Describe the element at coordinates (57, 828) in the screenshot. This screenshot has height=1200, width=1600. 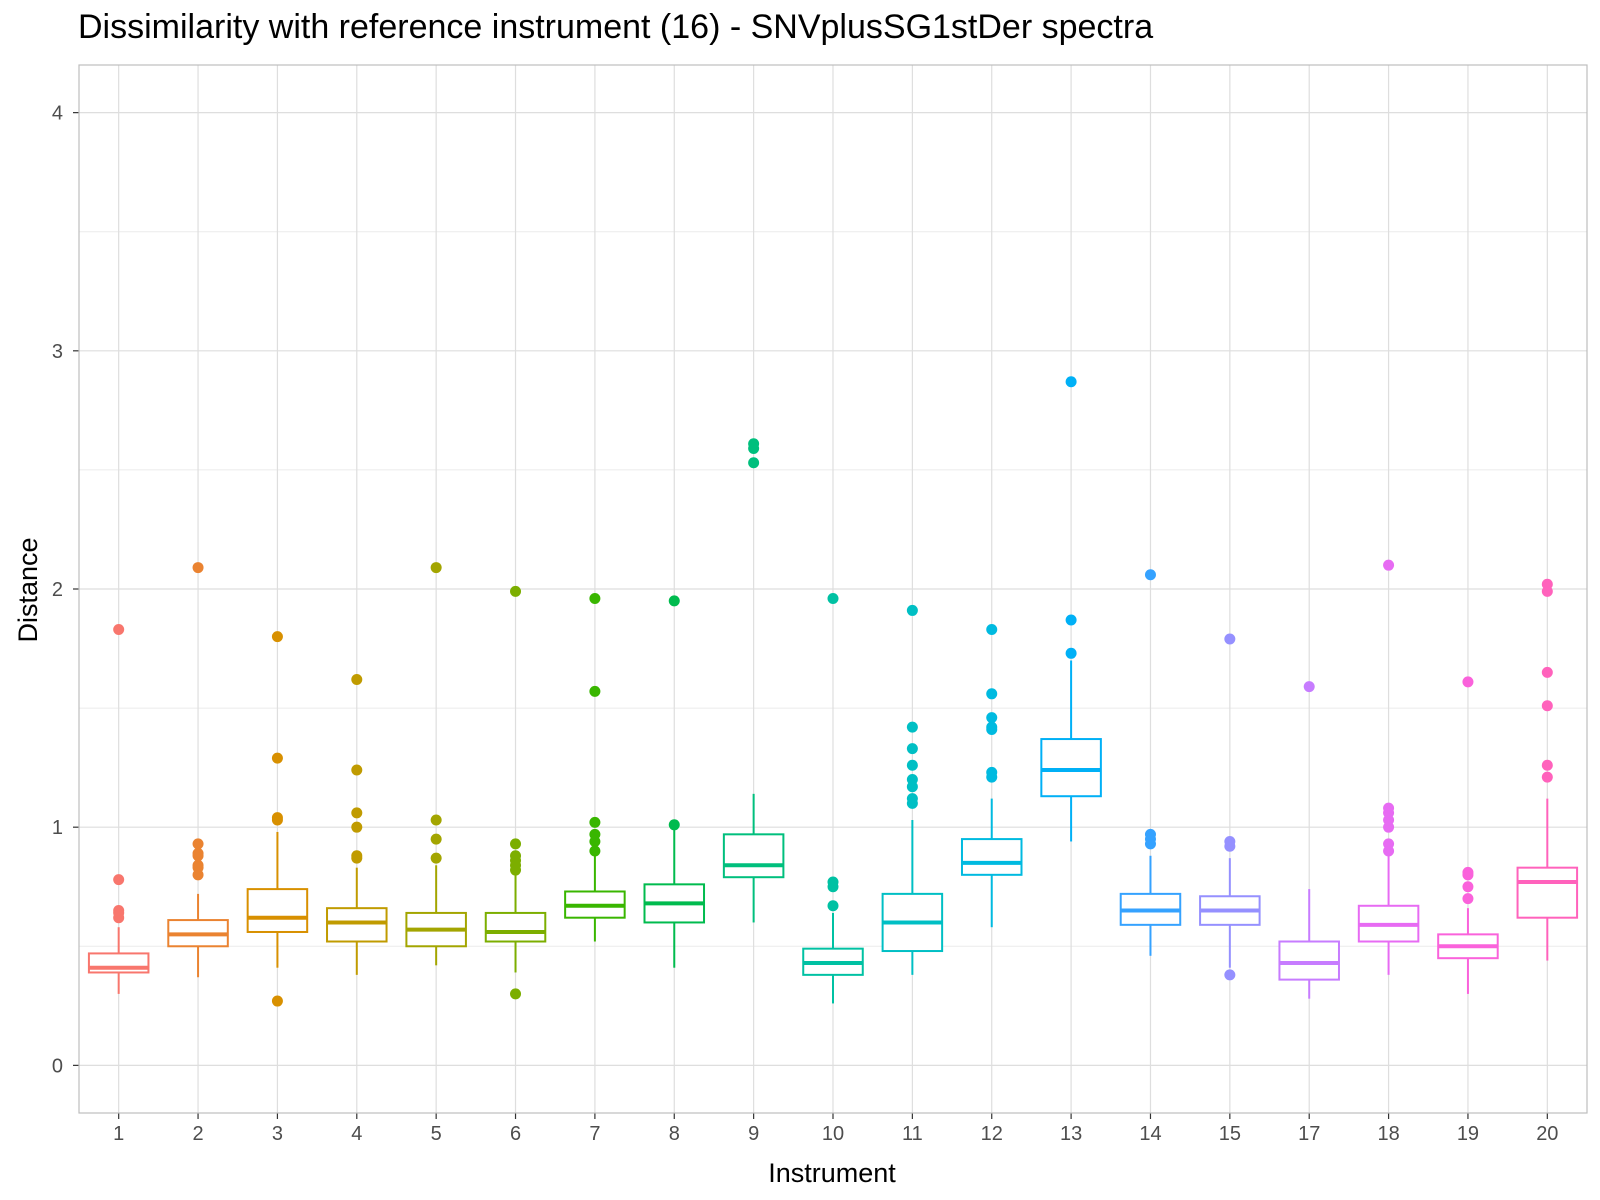
I see `y-tick-label: 1` at that location.